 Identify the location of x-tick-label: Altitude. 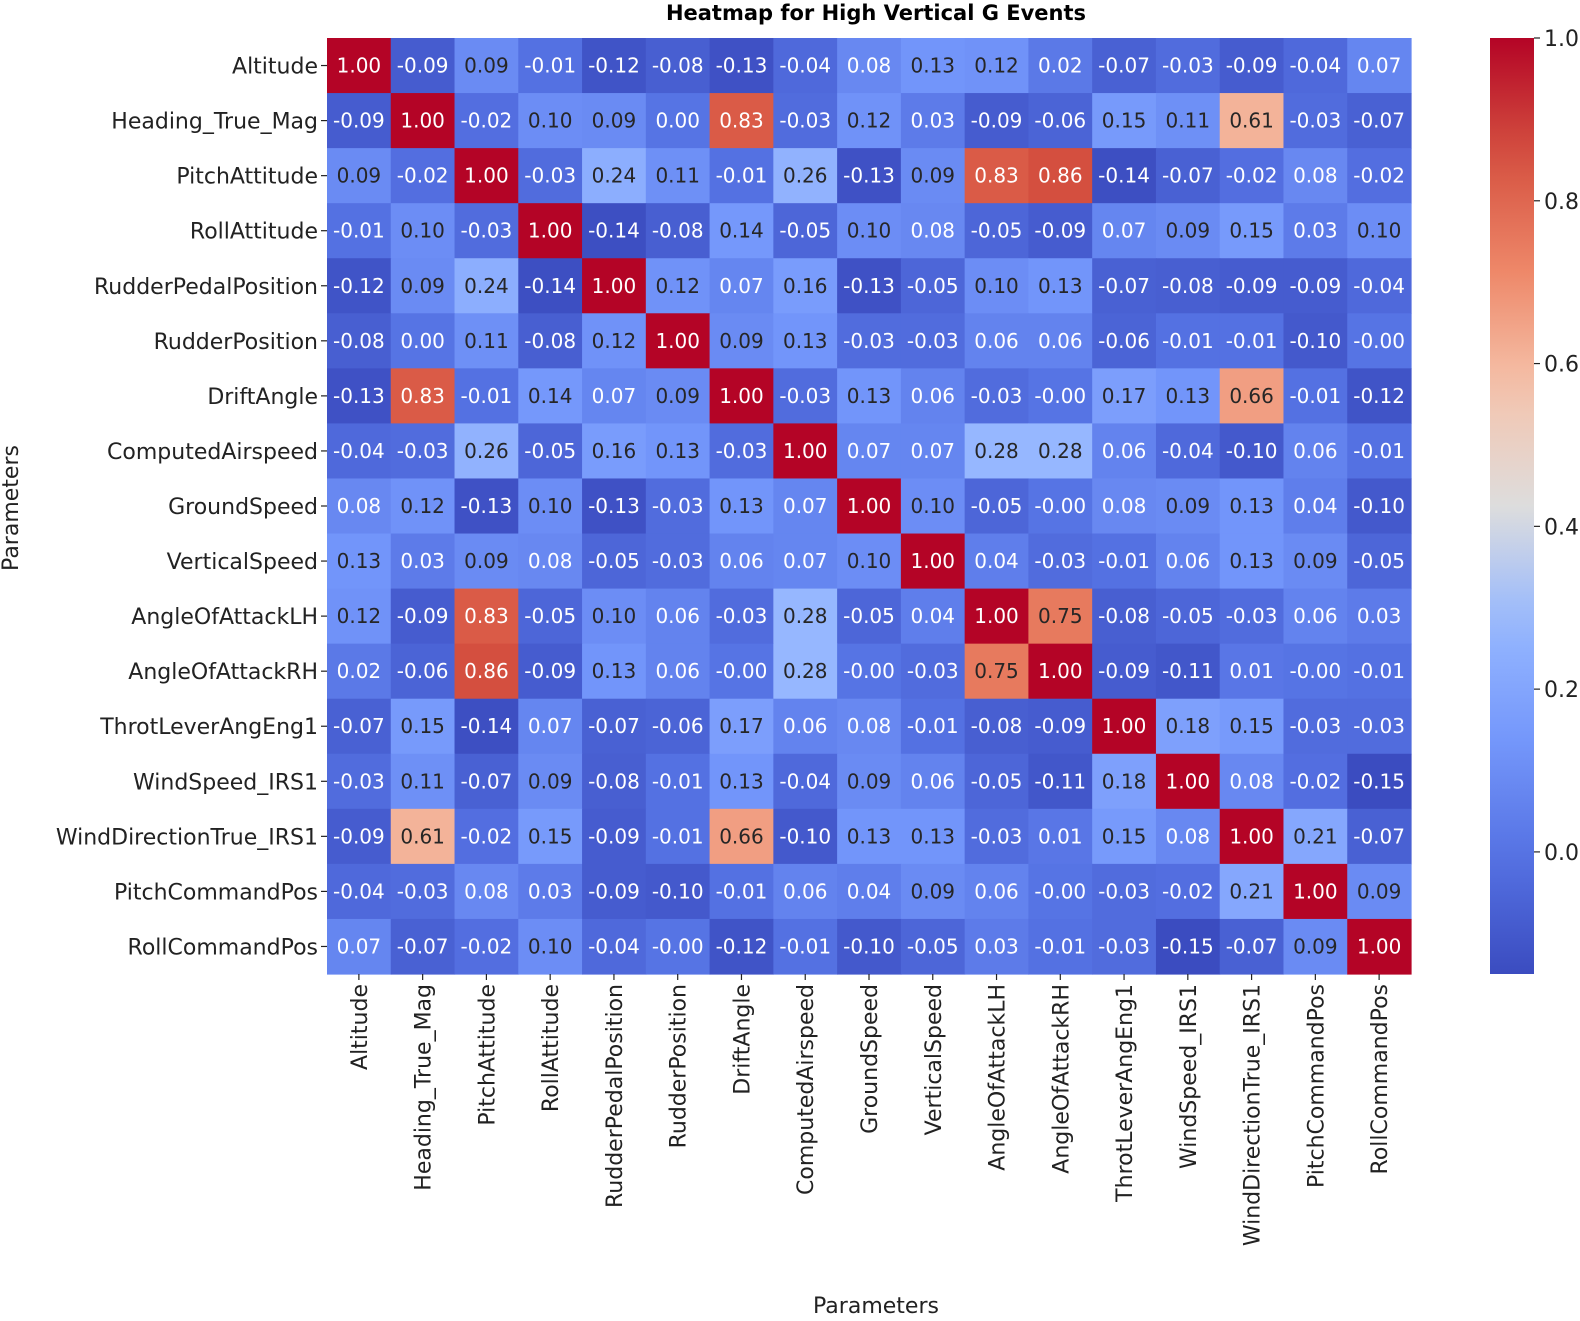
(360, 1027).